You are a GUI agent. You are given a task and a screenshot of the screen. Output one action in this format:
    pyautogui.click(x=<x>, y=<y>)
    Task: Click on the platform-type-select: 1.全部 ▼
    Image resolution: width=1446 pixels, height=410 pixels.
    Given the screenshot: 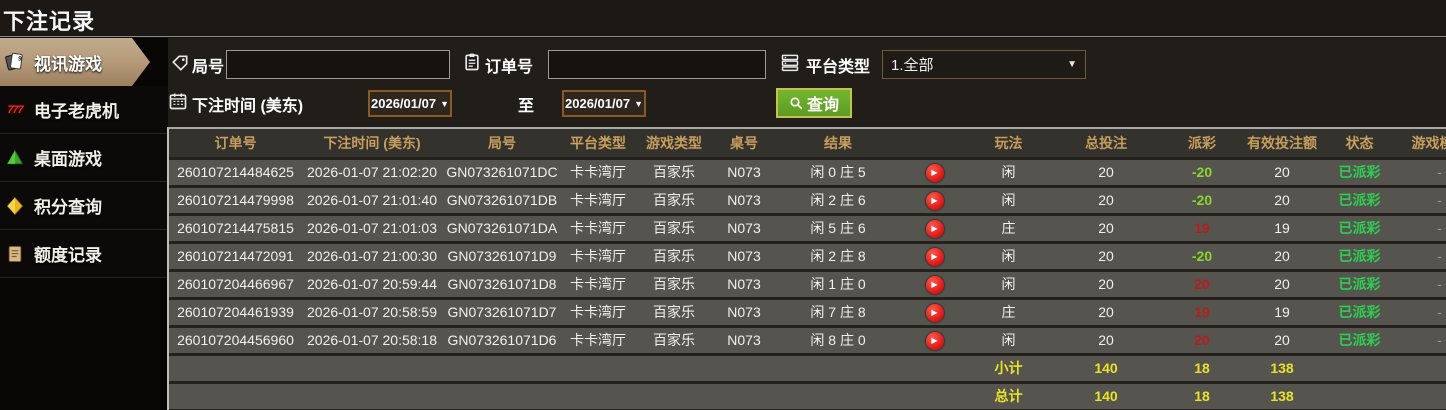 What is the action you would take?
    pyautogui.click(x=984, y=64)
    